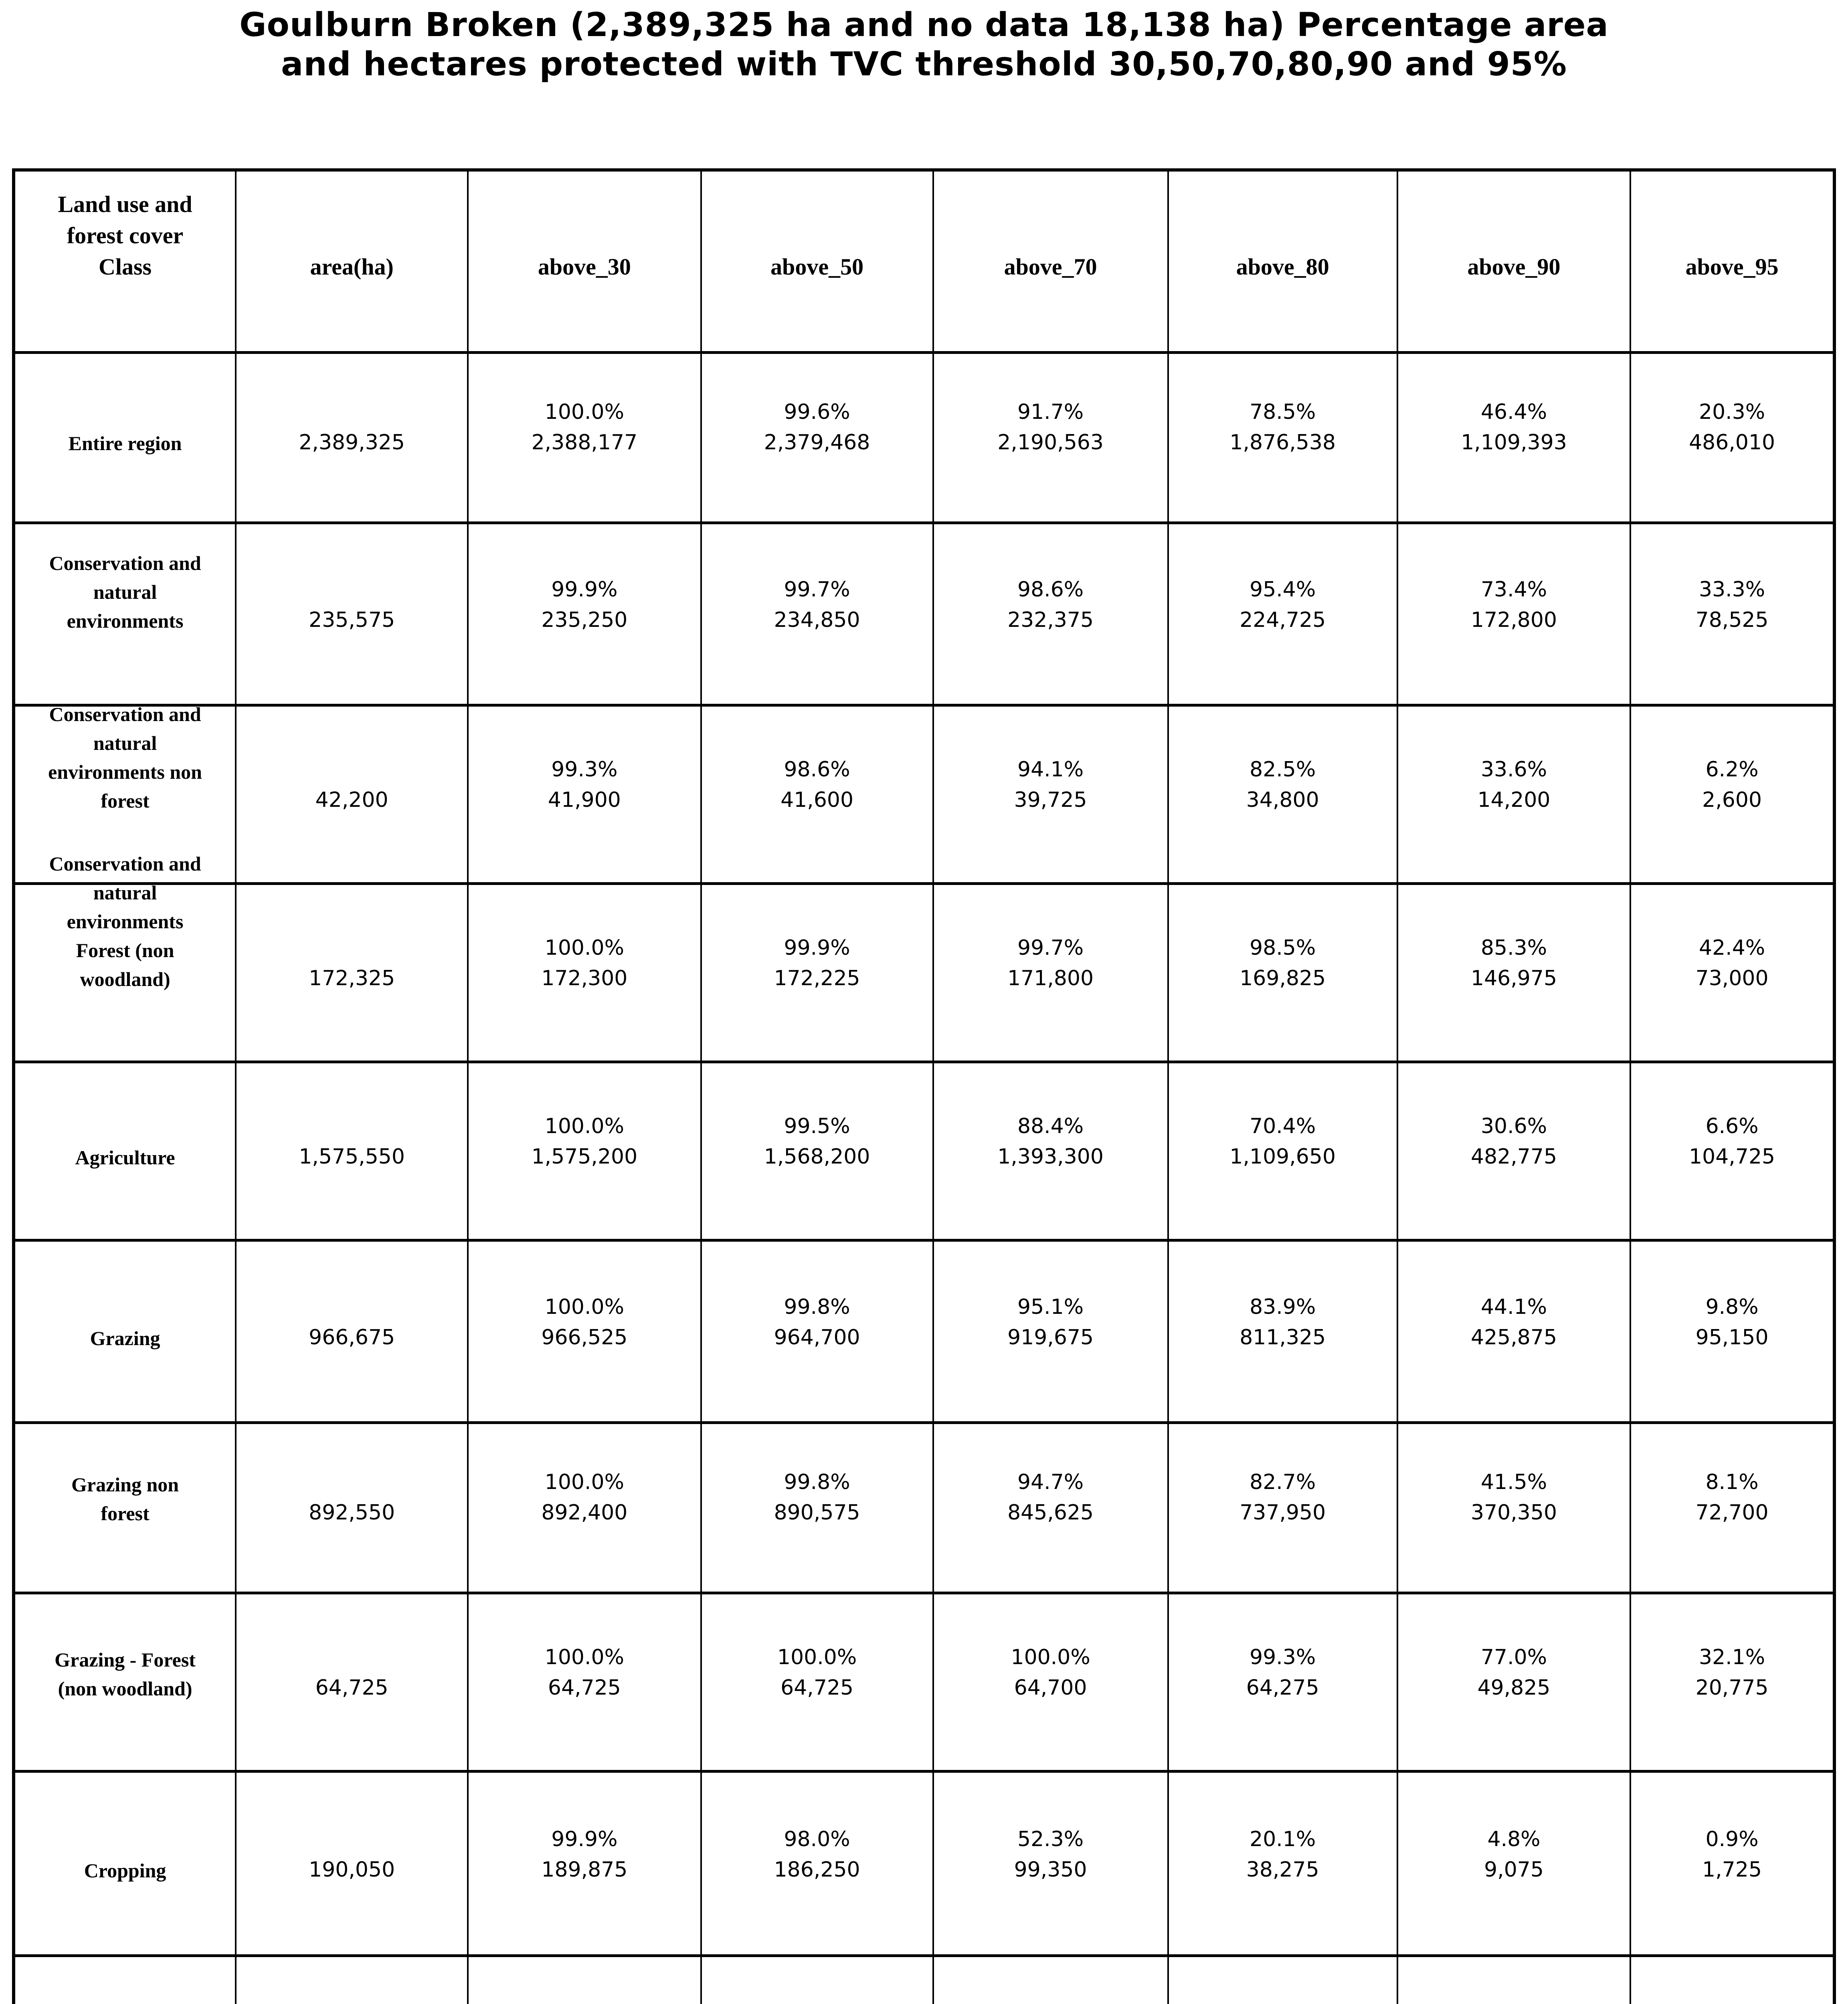 The image size is (1848, 2004). What do you see at coordinates (1282, 794) in the screenshot?
I see `data-cell: 82.5% 34,800` at bounding box center [1282, 794].